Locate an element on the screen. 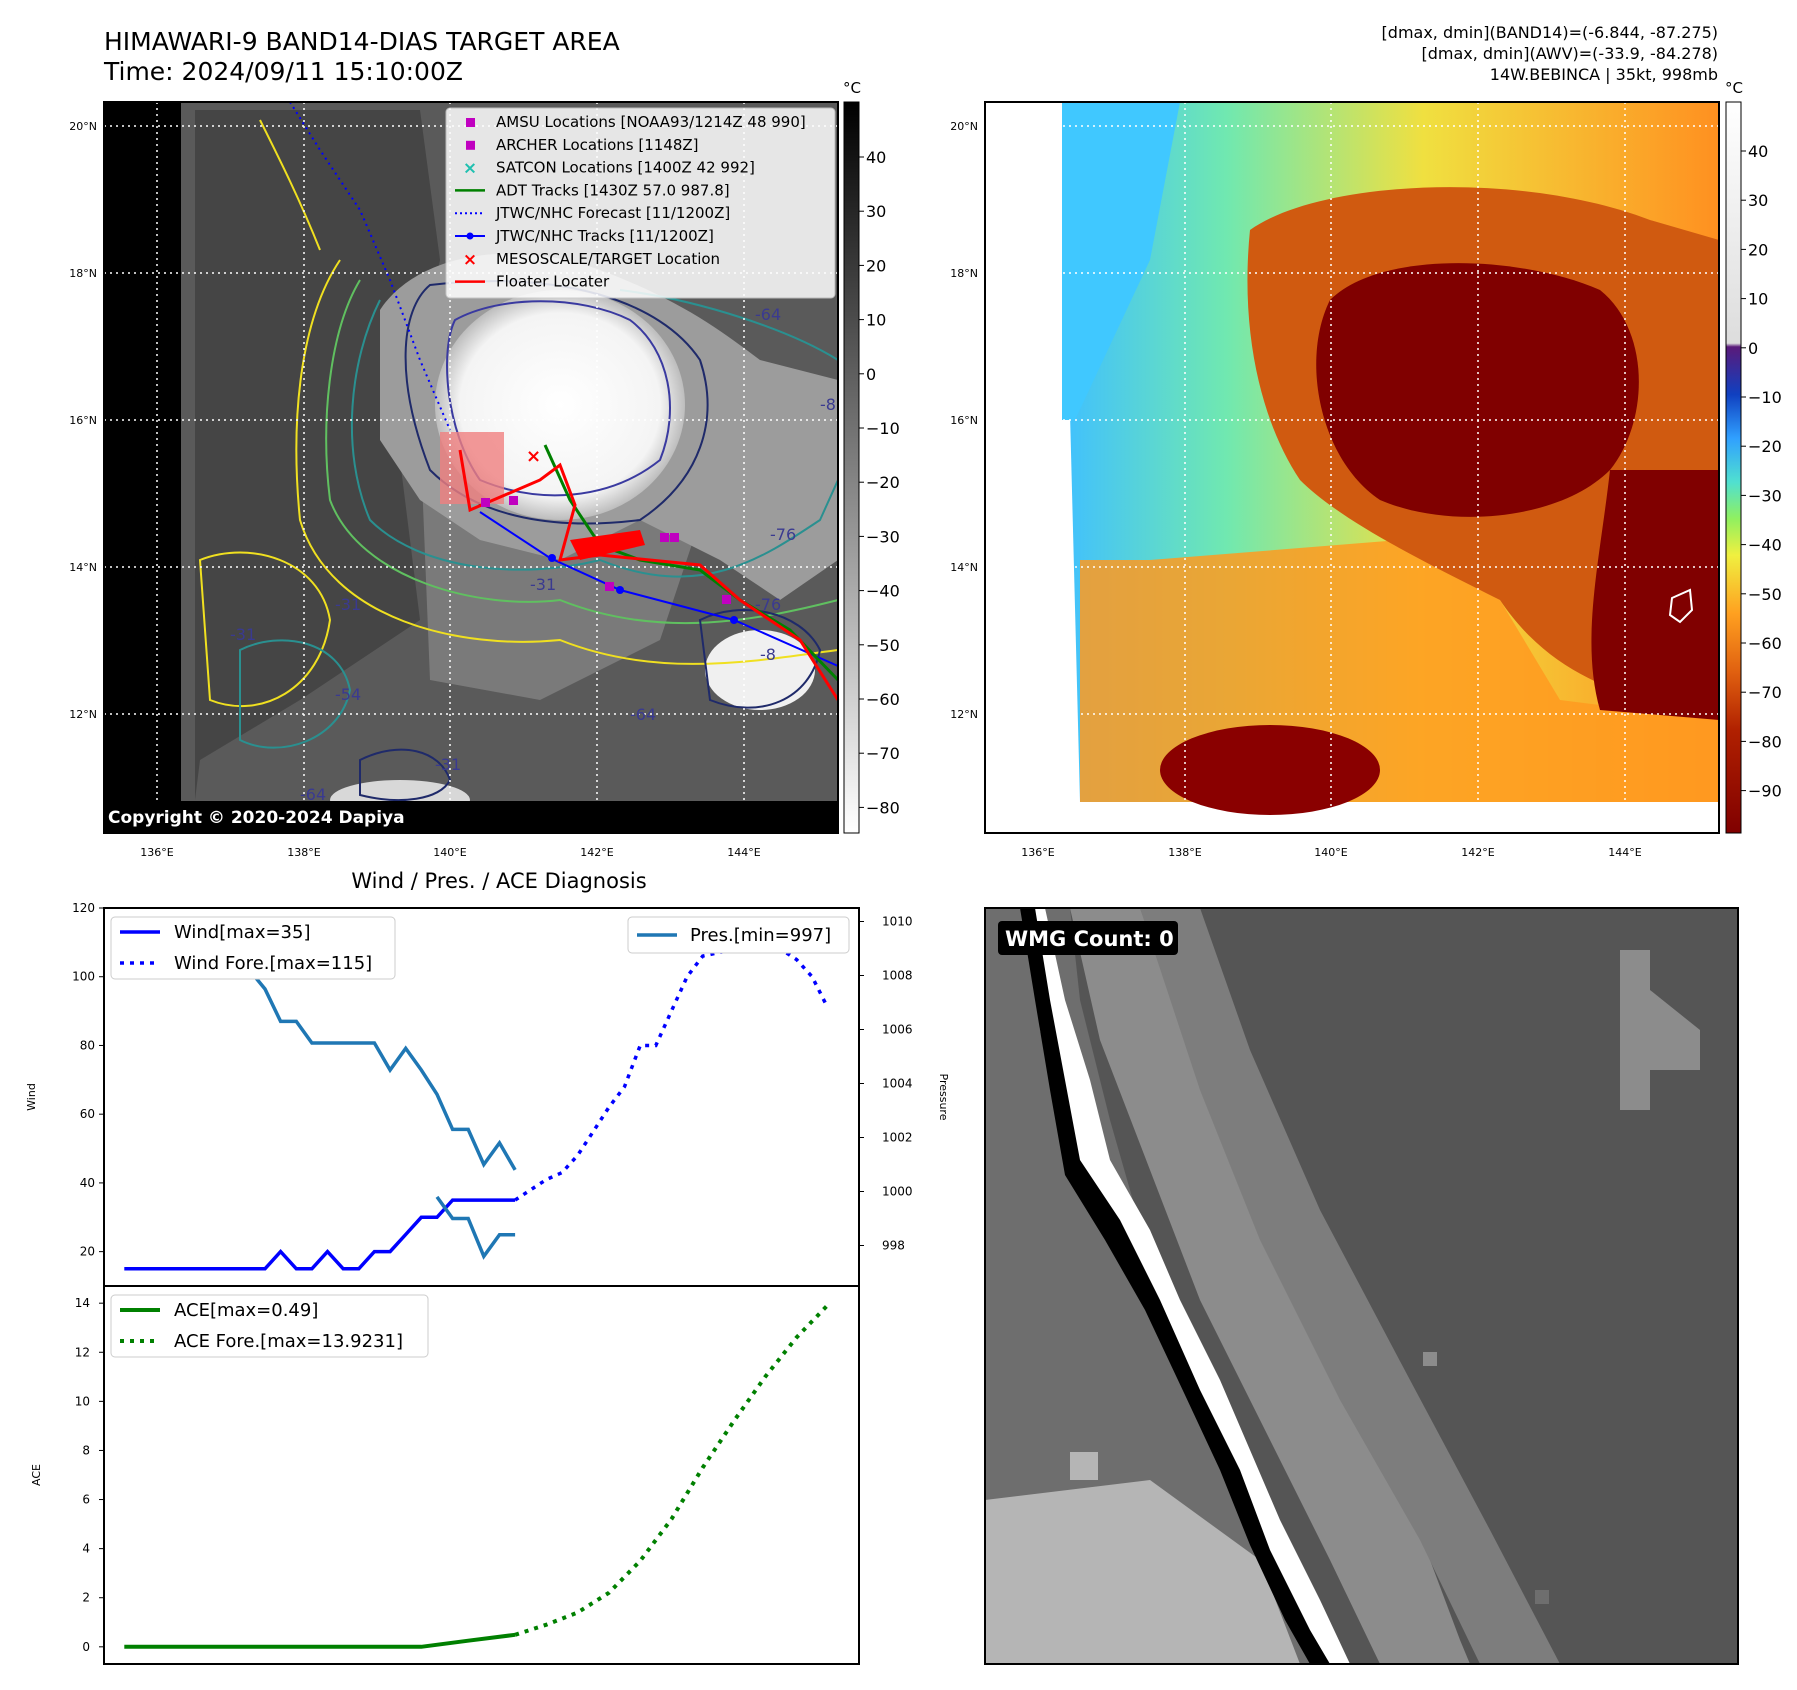 The width and height of the screenshot is (1797, 1690). ace-tick-label: 0 is located at coordinates (86, 1647).